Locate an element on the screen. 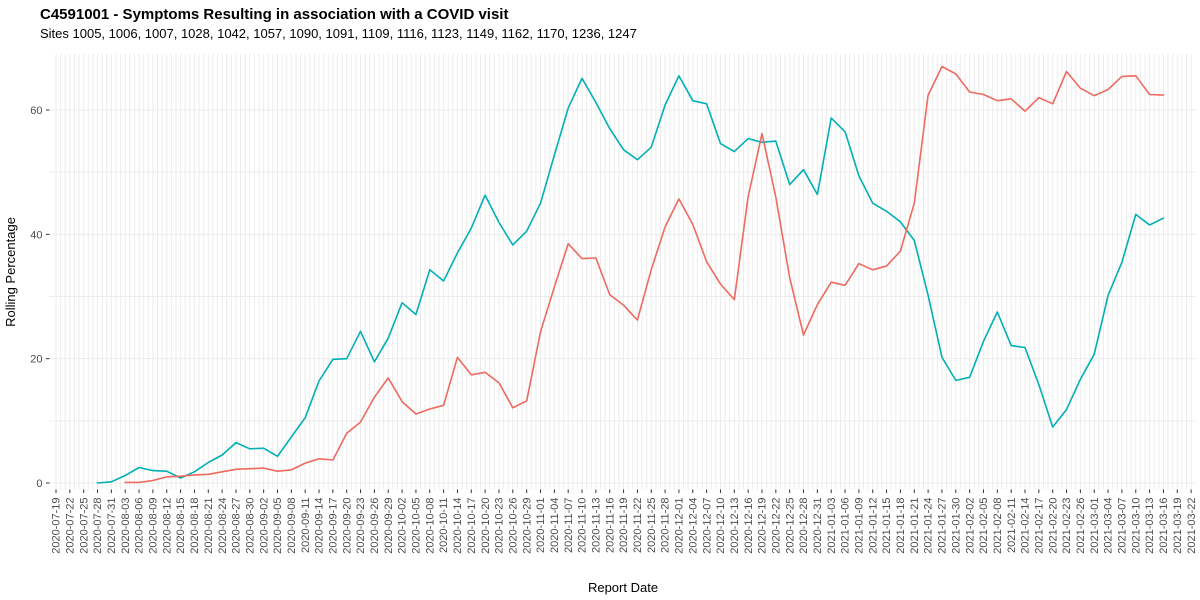 Image resolution: width=1200 pixels, height=600 pixels. x-tick-label: 2021-02-05 is located at coordinates (984, 526).